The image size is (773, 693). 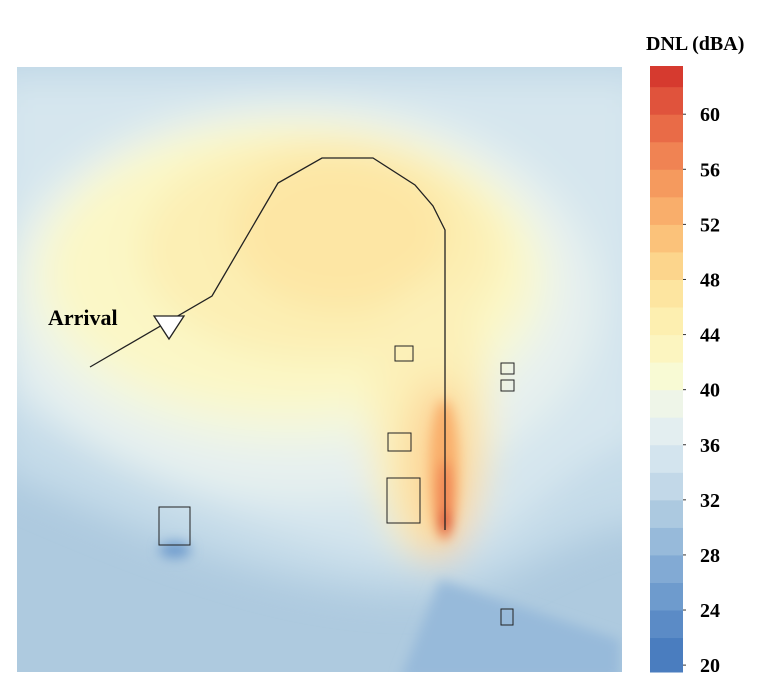 I want to click on colorbar-label: DNL (dBA), so click(x=695, y=44).